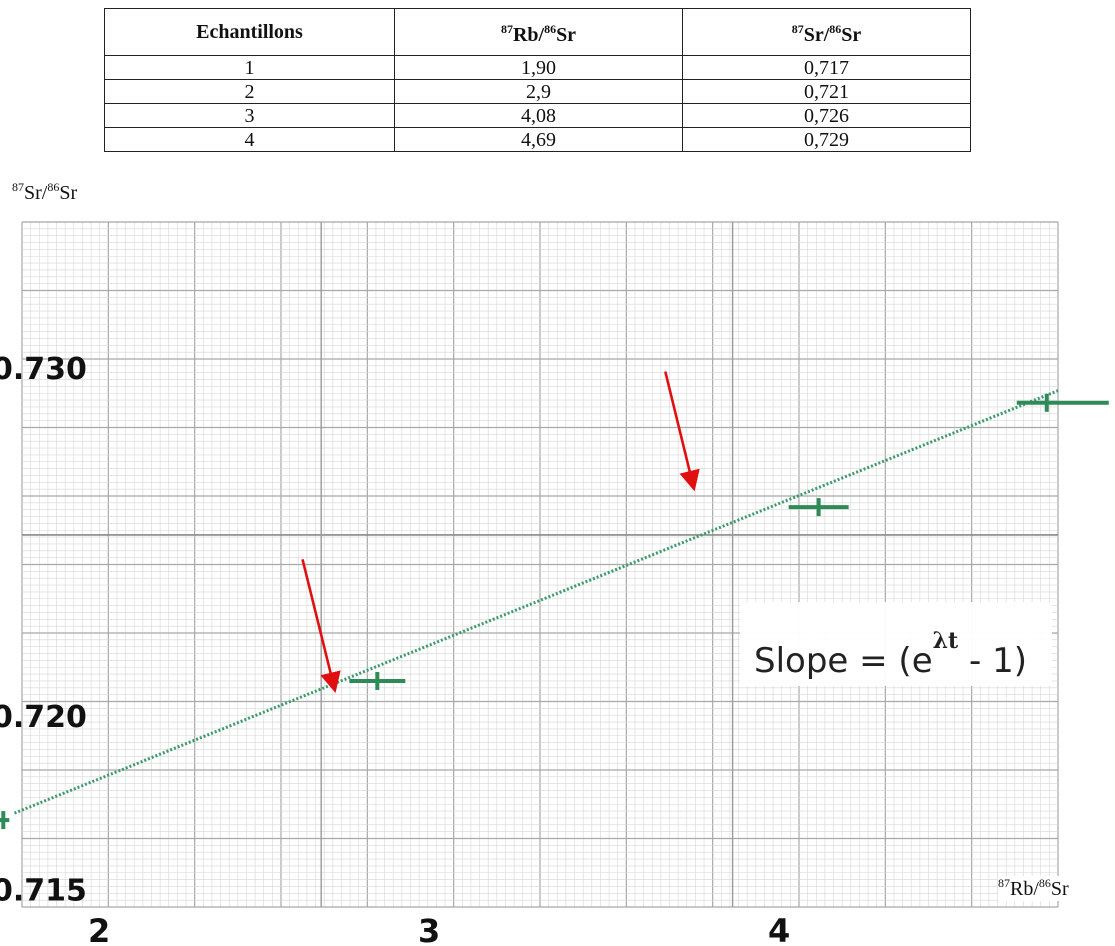  I want to click on table-row: 3 4,08 0,726, so click(537, 115).